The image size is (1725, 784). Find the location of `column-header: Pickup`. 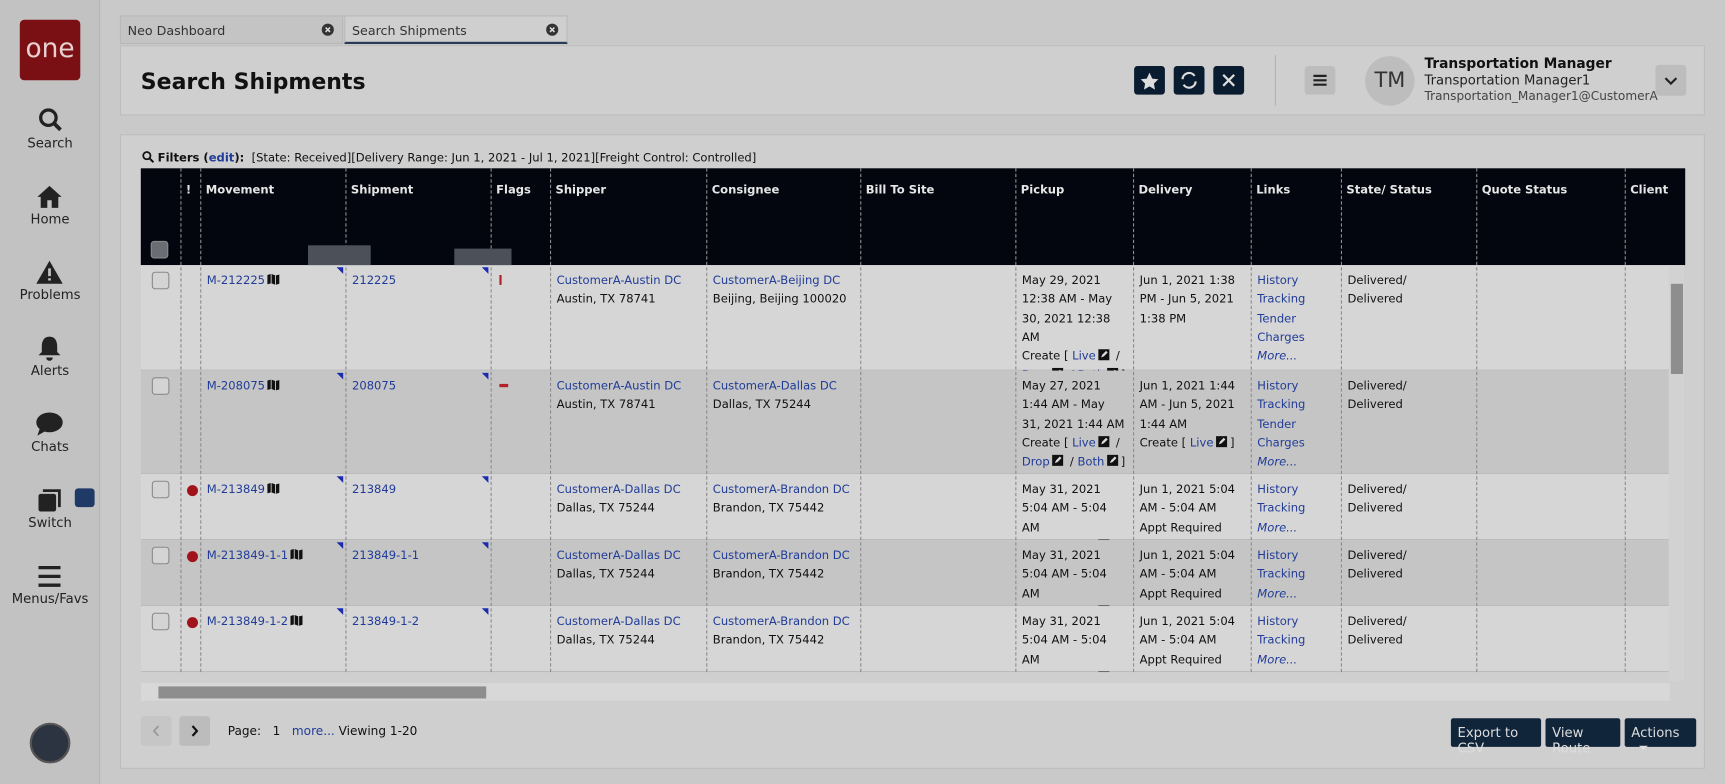

column-header: Pickup is located at coordinates (1042, 190).